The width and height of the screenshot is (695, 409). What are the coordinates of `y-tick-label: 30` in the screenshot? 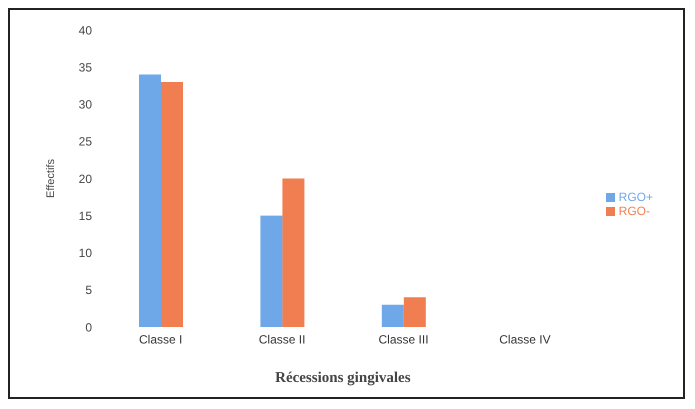 It's located at (85, 105).